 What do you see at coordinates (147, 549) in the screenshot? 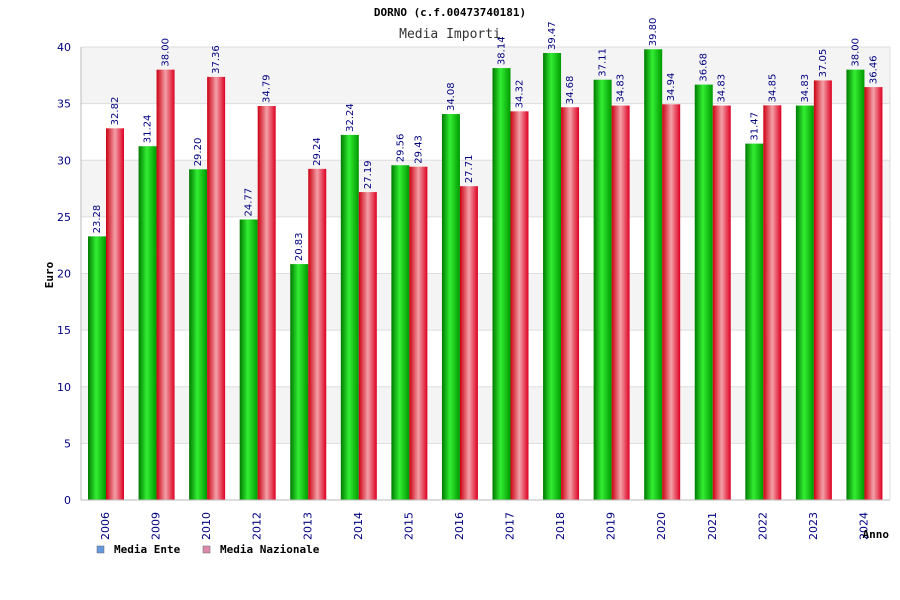
I see `legend-label-media-ente: Media Ente` at bounding box center [147, 549].